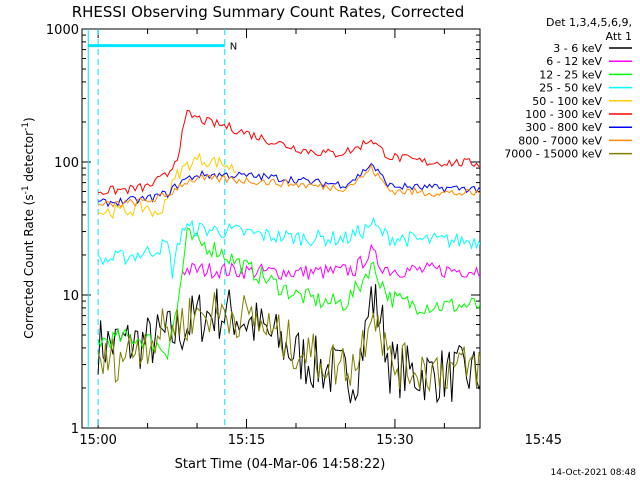  I want to click on y-tick-label: 1, so click(75, 429).